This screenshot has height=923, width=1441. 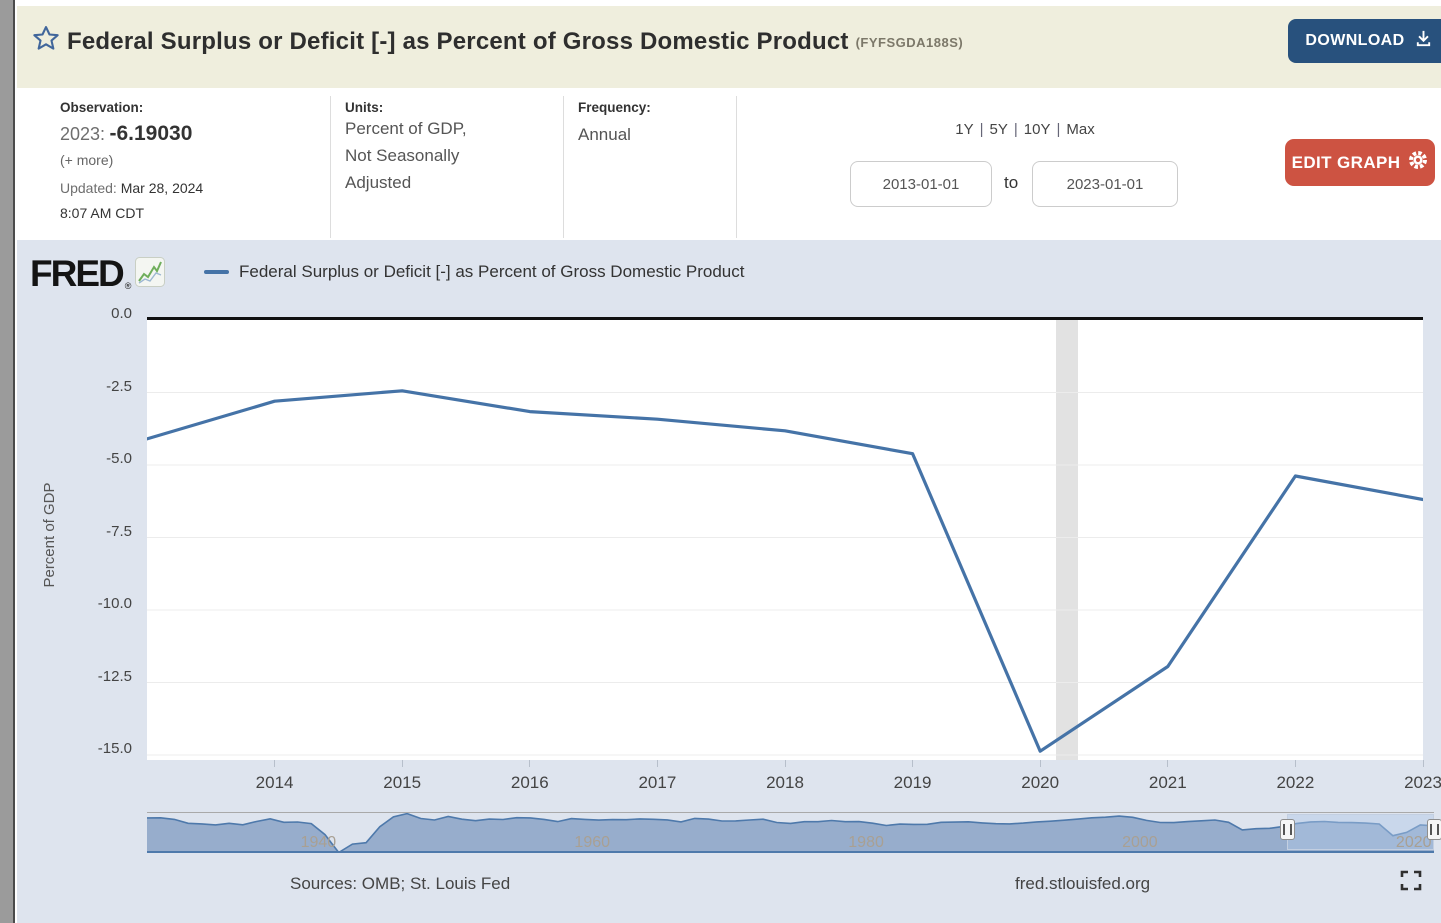 What do you see at coordinates (866, 842) in the screenshot?
I see `mini-year-label: 1980` at bounding box center [866, 842].